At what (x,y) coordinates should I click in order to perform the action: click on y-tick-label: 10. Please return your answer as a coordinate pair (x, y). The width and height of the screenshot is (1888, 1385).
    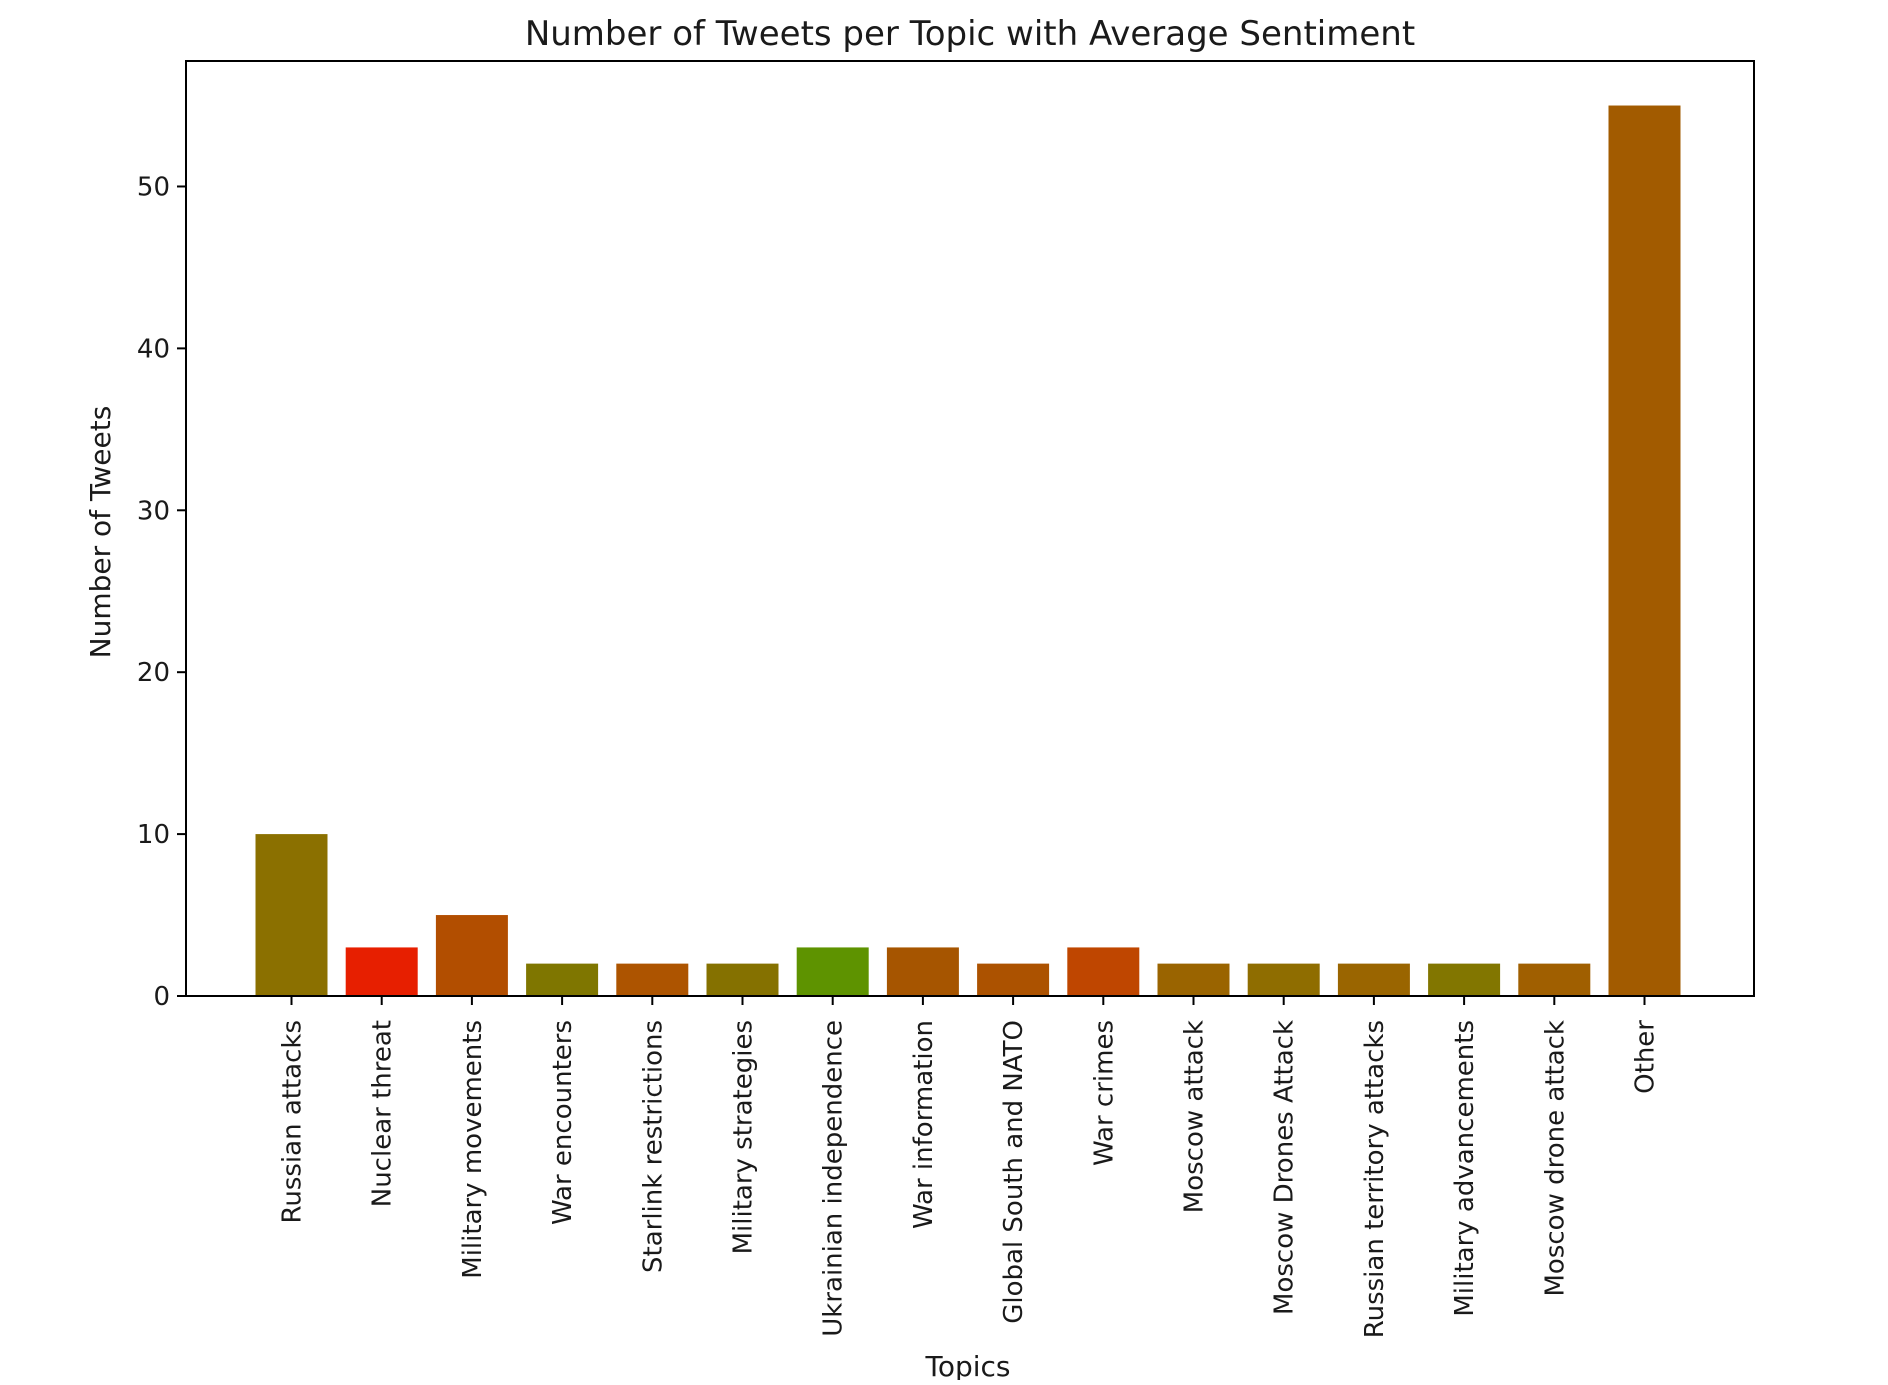
    Looking at the image, I should click on (153, 835).